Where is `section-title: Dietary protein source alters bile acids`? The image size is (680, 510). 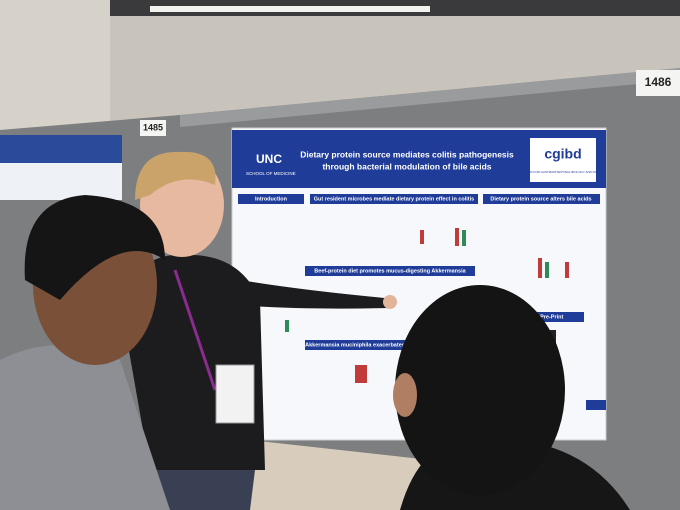 section-title: Dietary protein source alters bile acids is located at coordinates (540, 199).